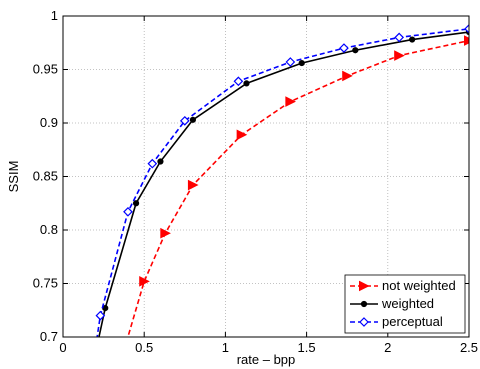 The image size is (480, 369). What do you see at coordinates (45, 69) in the screenshot?
I see `y-tick-label: 0.95` at bounding box center [45, 69].